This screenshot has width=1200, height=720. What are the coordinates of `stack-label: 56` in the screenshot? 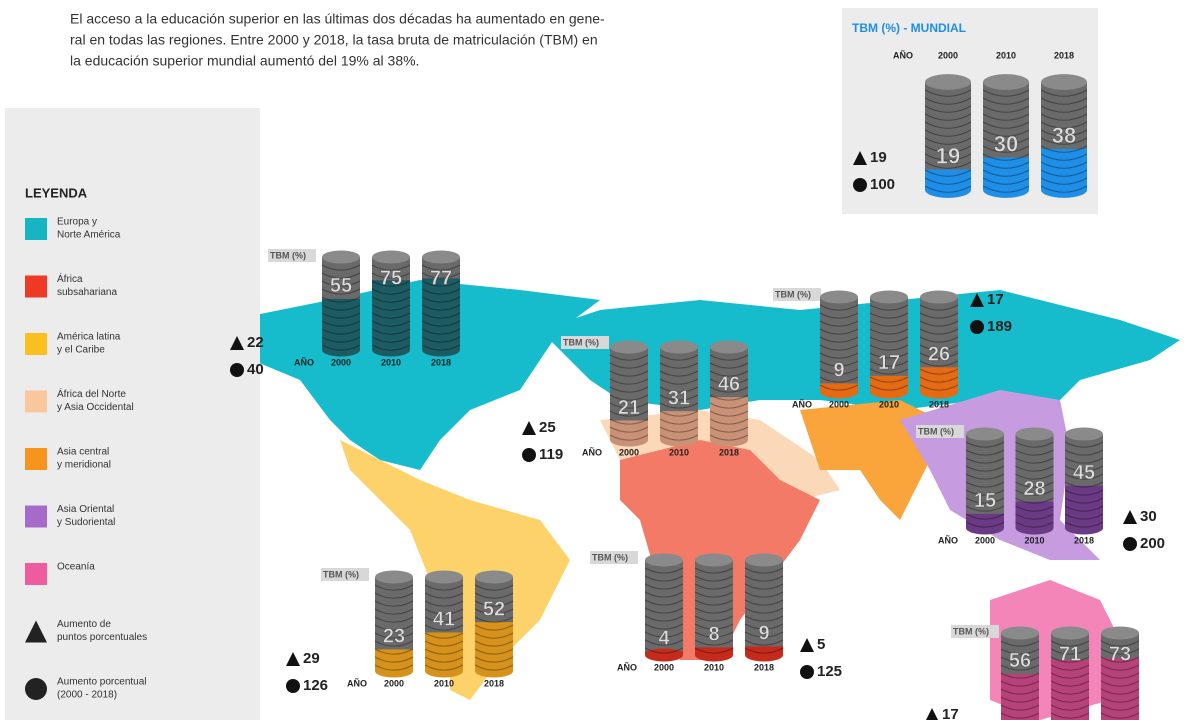 It's located at (1020, 661).